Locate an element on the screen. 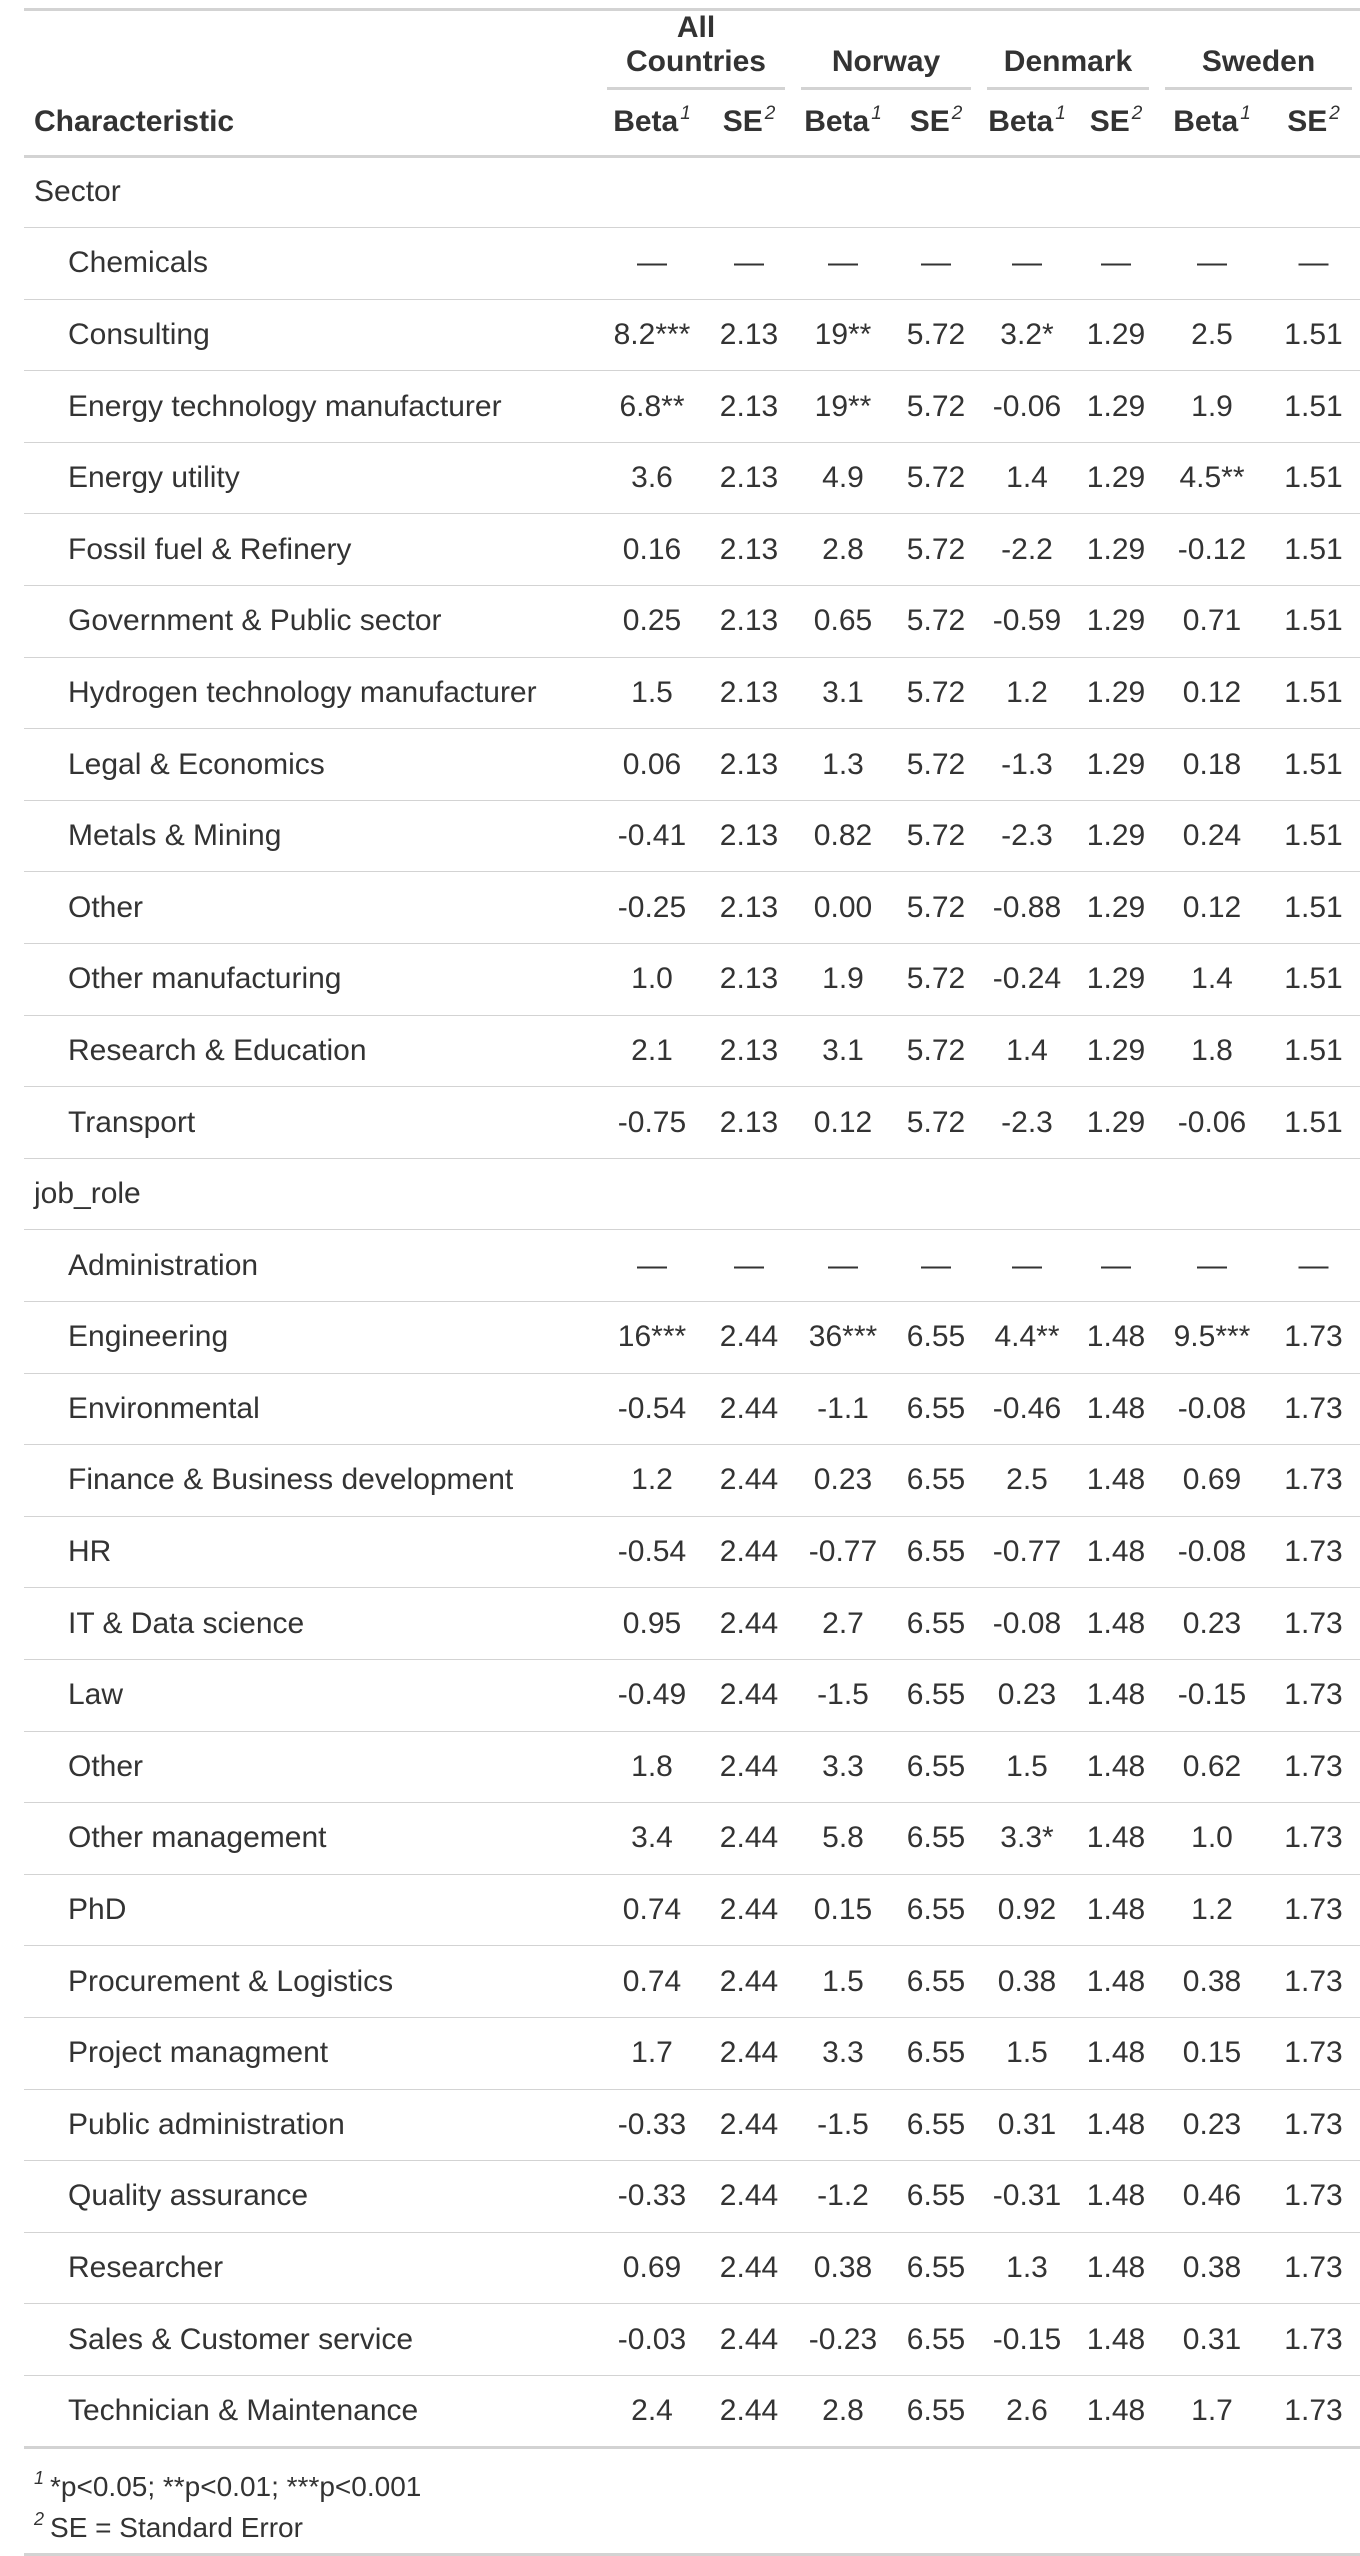  beta-cell: -2.2 is located at coordinates (1027, 549).